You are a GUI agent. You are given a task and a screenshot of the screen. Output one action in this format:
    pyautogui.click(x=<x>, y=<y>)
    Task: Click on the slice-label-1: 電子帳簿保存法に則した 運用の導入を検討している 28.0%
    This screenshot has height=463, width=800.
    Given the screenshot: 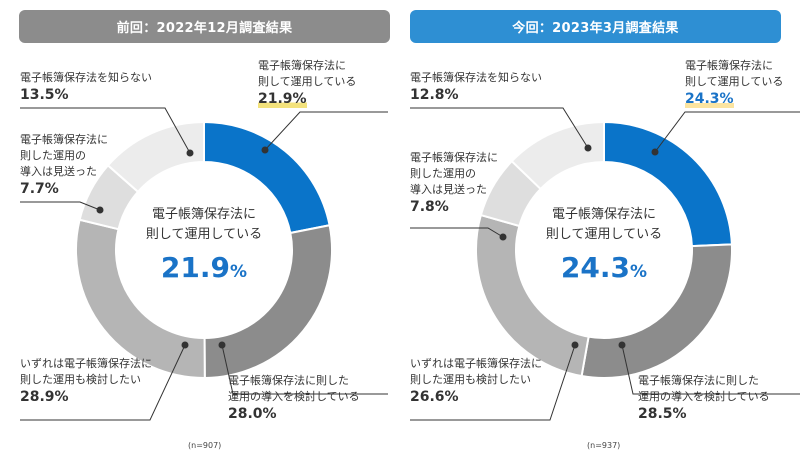 What is the action you would take?
    pyautogui.click(x=294, y=398)
    